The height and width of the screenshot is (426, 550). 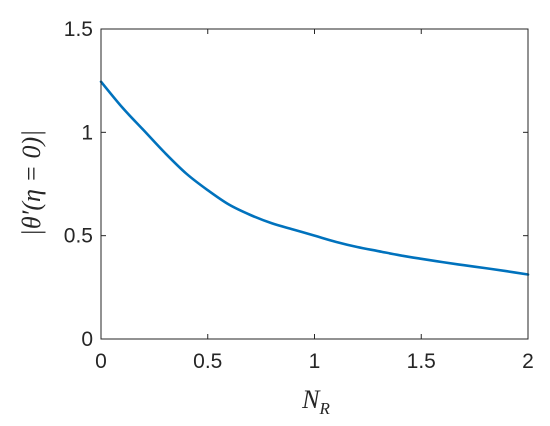 What do you see at coordinates (78, 29) in the screenshot?
I see `y-tick-label: 1.5` at bounding box center [78, 29].